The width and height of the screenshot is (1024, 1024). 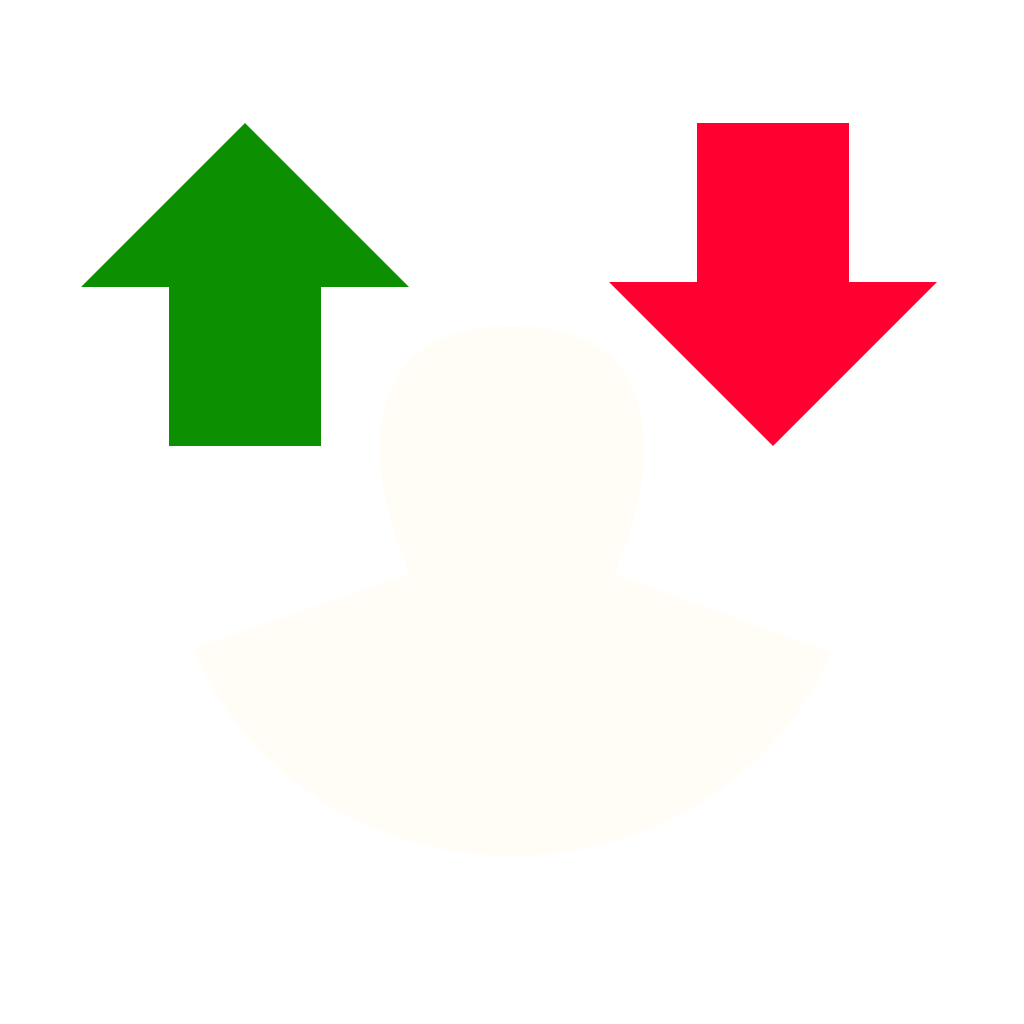 I want to click on arrow-down-shape, so click(x=773, y=284).